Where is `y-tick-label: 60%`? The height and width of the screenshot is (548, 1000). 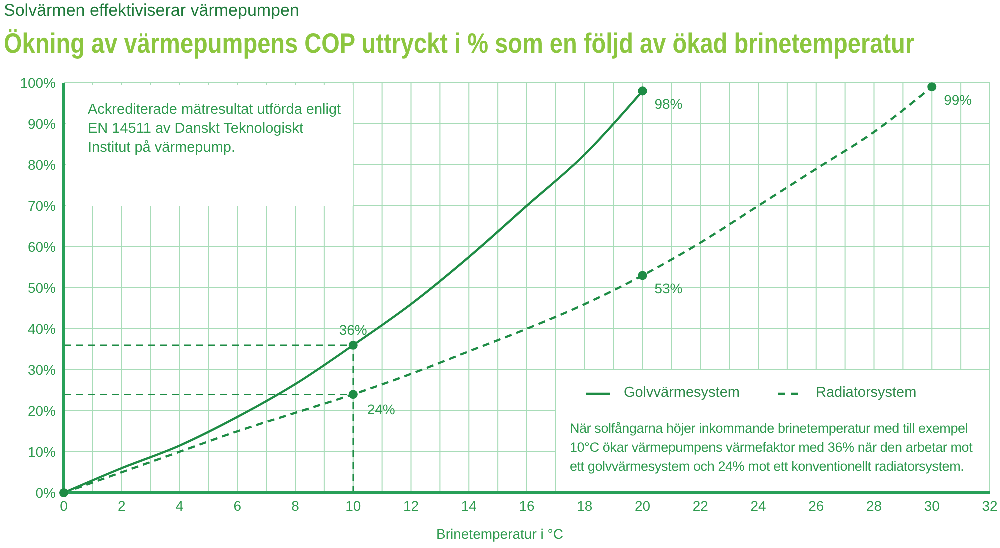 y-tick-label: 60% is located at coordinates (42, 246).